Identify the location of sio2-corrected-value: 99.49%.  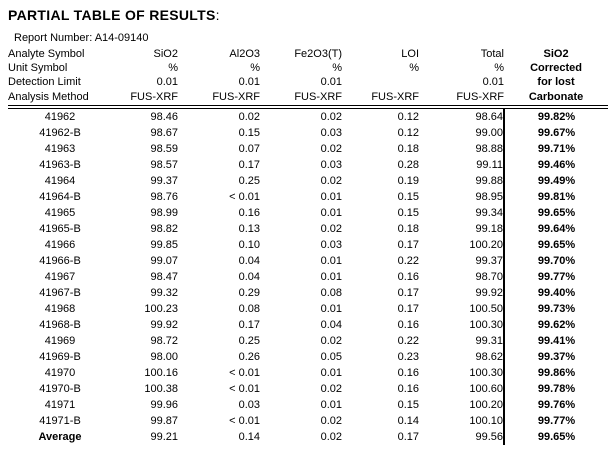
(555, 181).